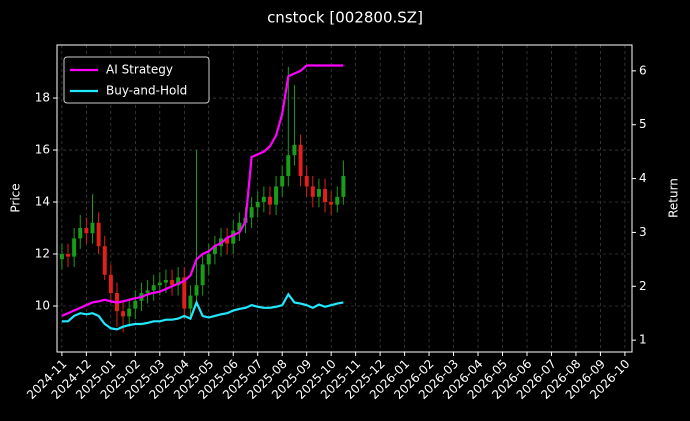 This screenshot has width=690, height=421. I want to click on legend-box, so click(136, 80).